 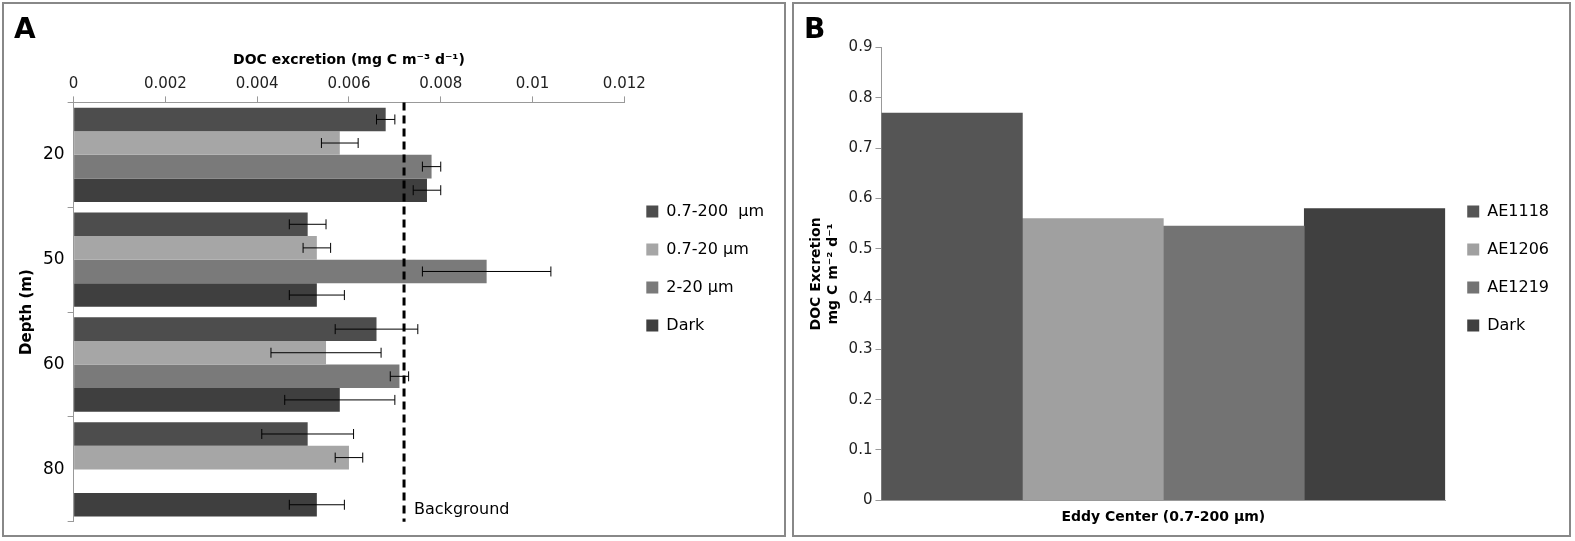 What do you see at coordinates (53, 362) in the screenshot?
I see `y-tick-label: 60` at bounding box center [53, 362].